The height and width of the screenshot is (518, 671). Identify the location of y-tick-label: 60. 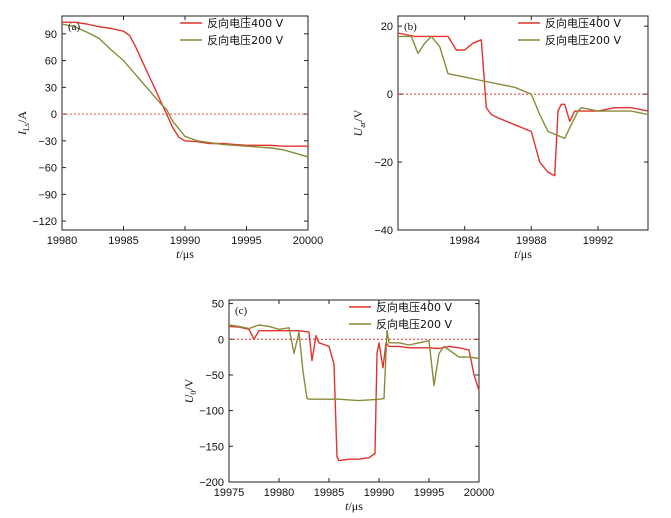
(51, 62).